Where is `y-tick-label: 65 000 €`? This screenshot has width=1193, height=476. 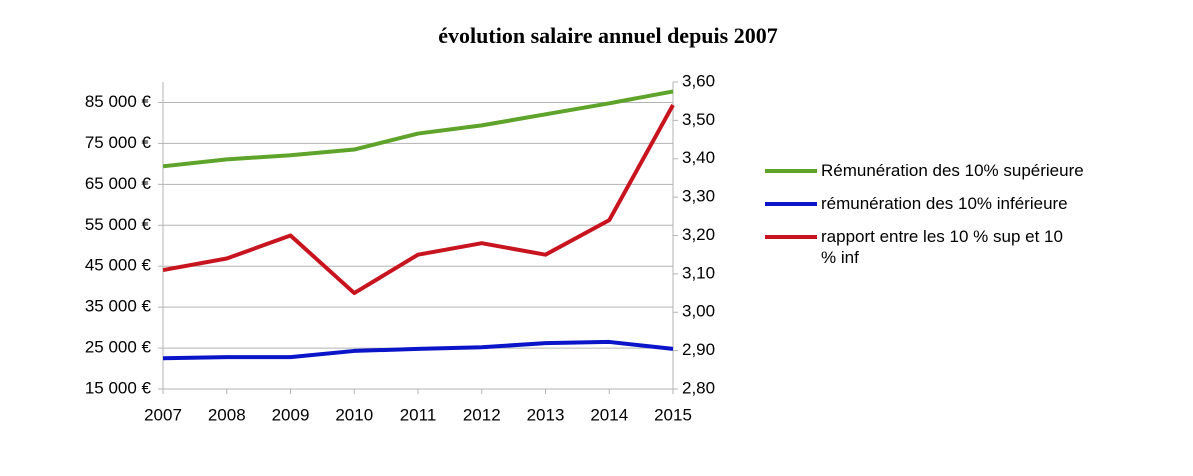 y-tick-label: 65 000 € is located at coordinates (118, 183).